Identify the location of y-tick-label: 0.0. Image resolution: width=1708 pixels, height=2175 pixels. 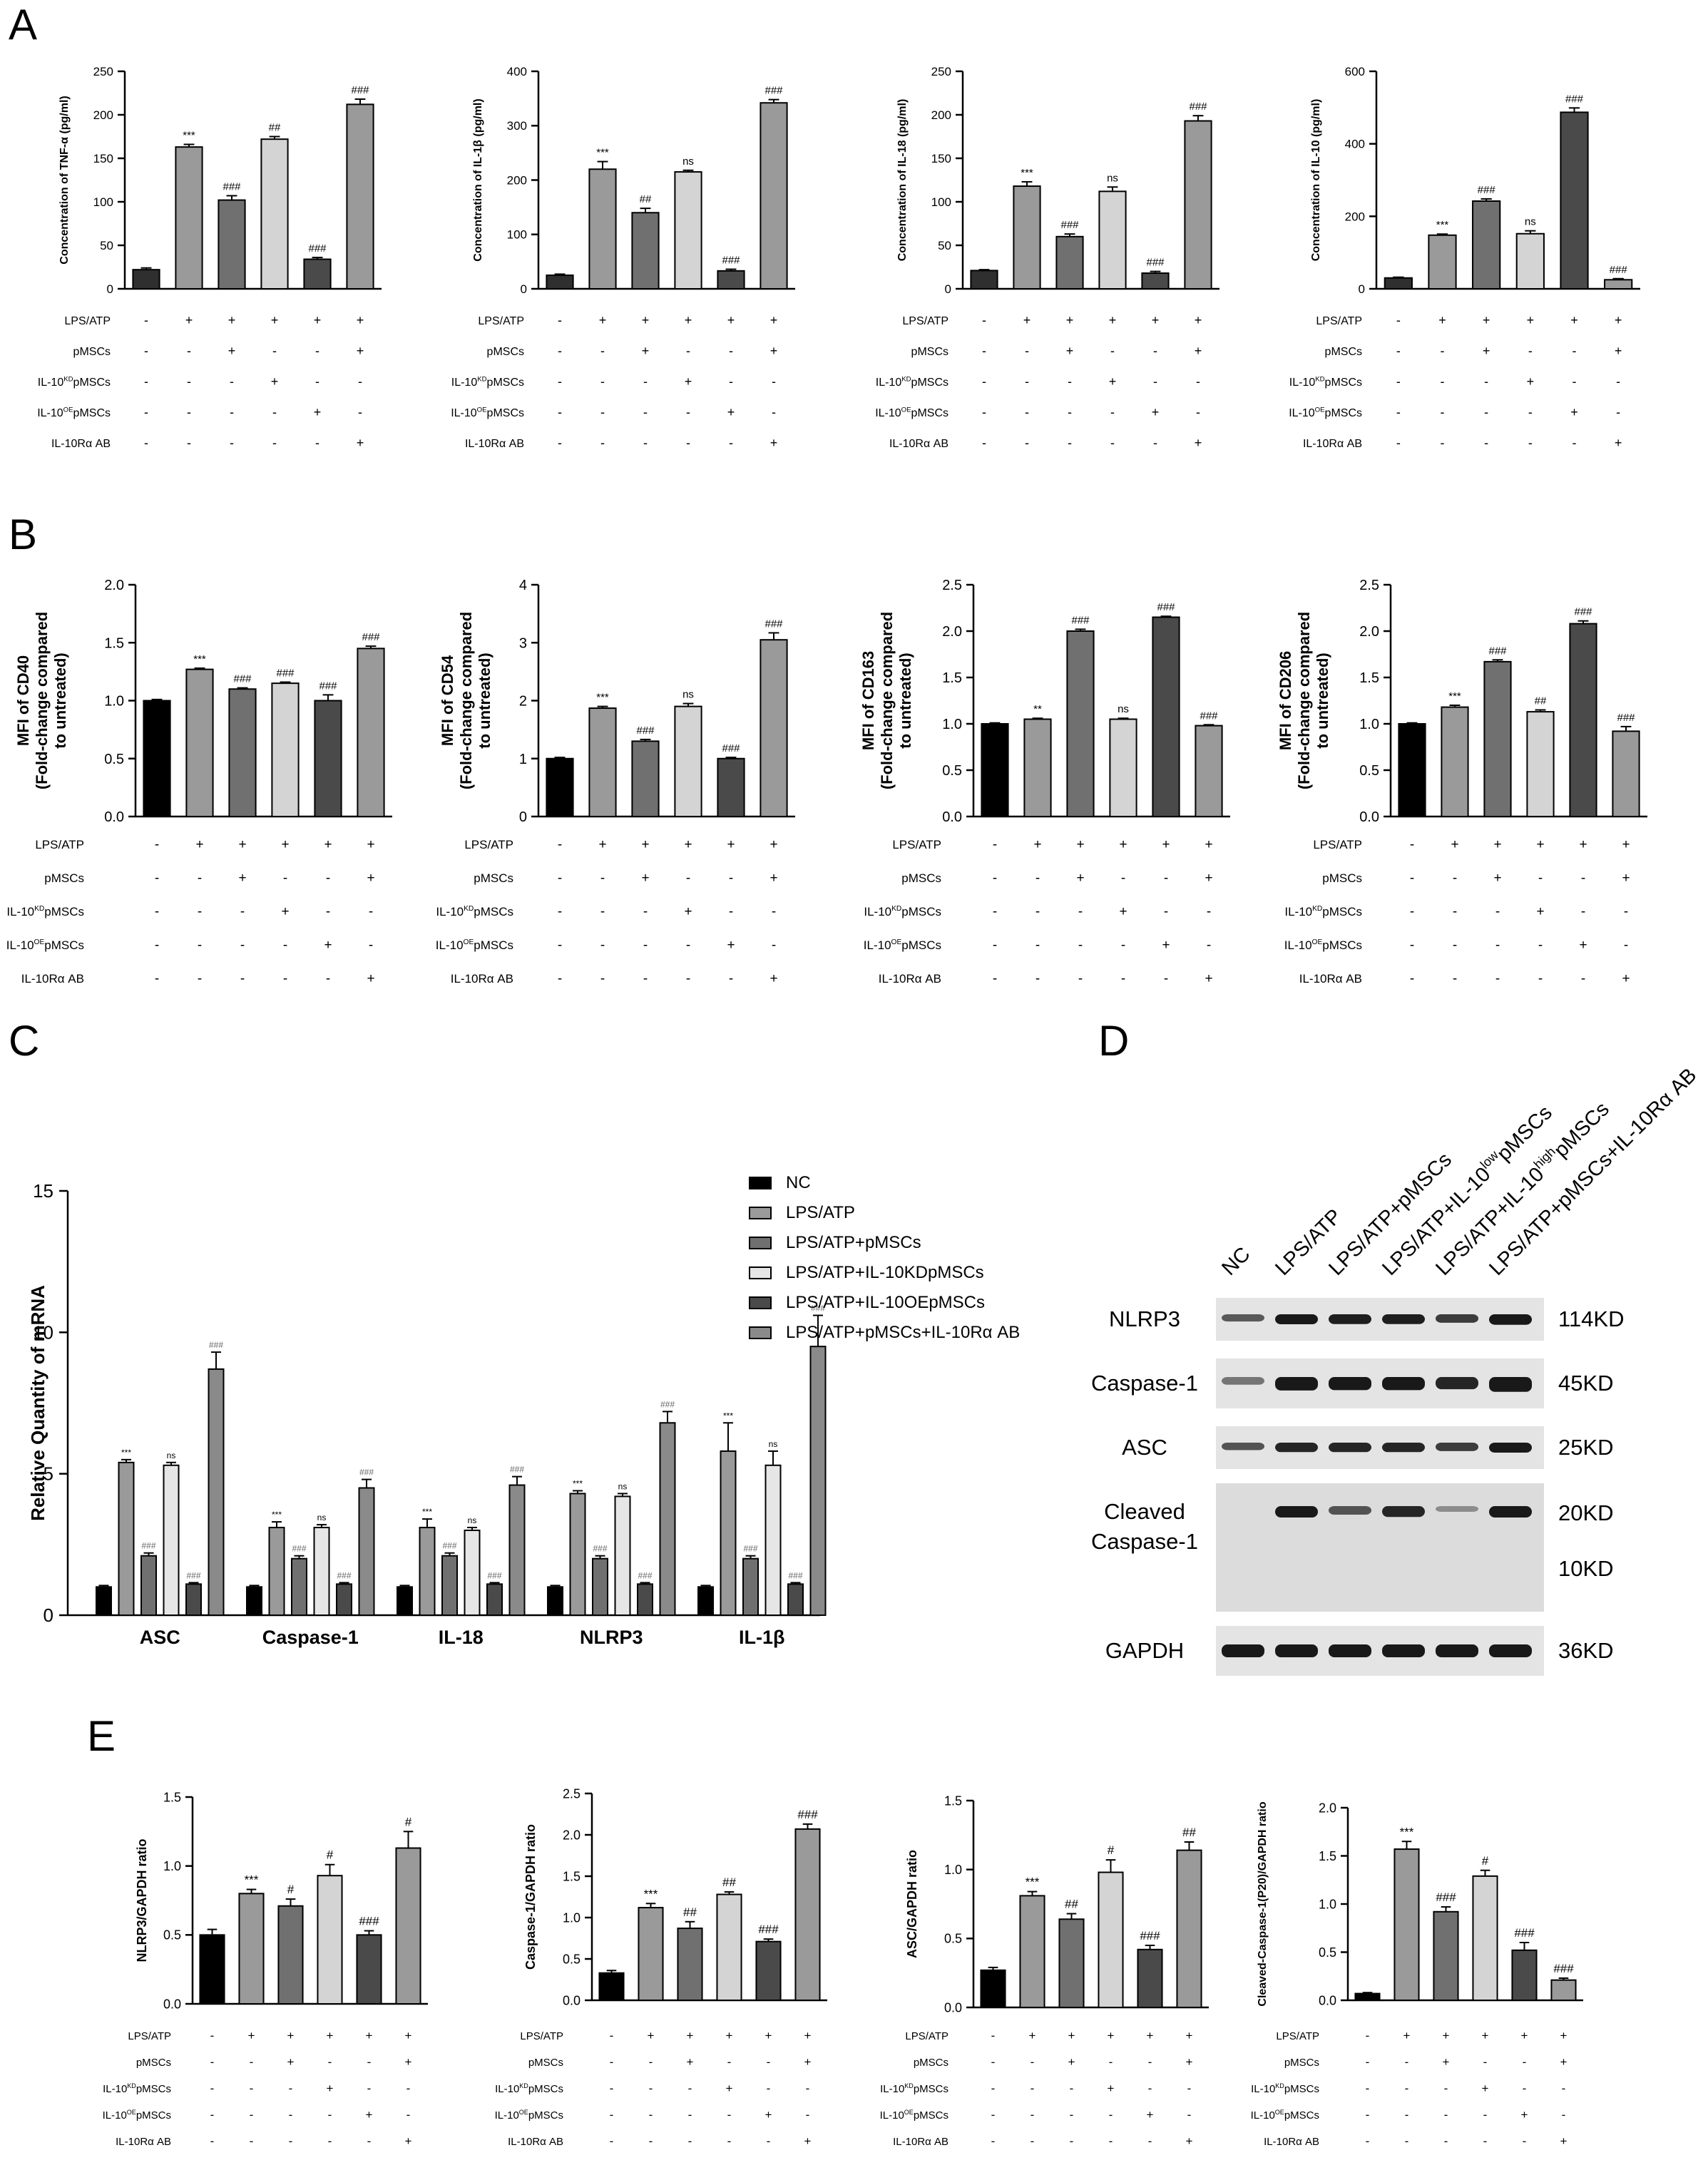
(953, 2008).